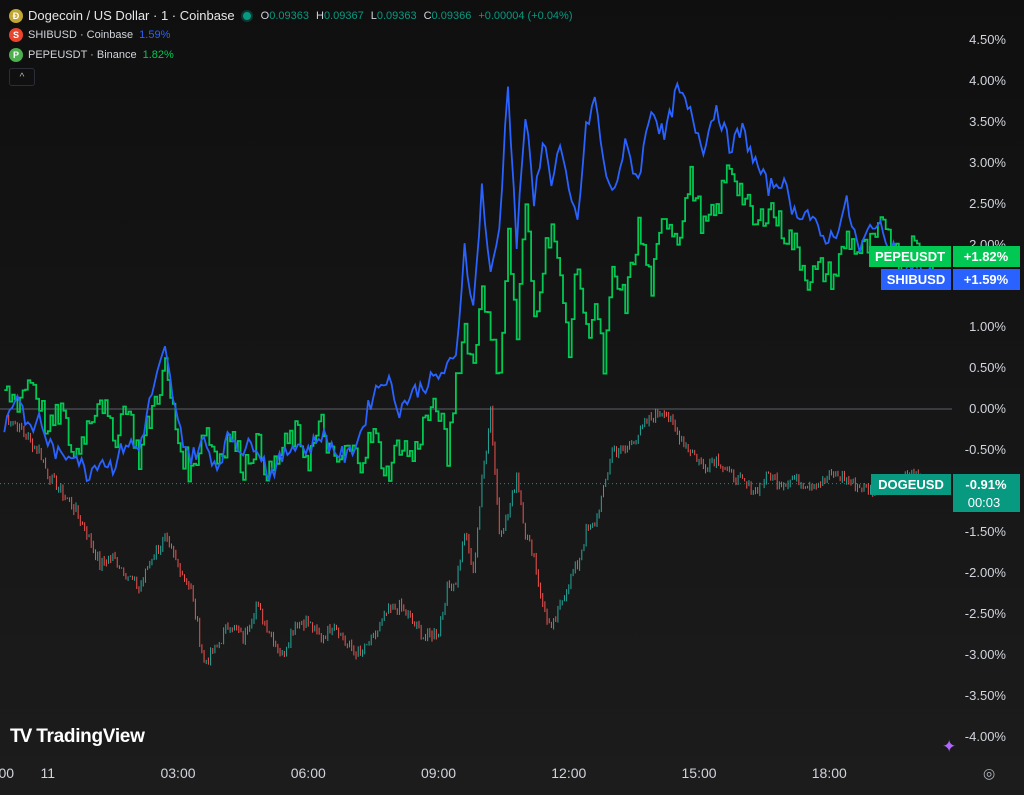 The width and height of the screenshot is (1024, 795). What do you see at coordinates (131, 15) in the screenshot?
I see `main-symbol-title: Dogecoin / US Dollar · 1 · Coinbase` at bounding box center [131, 15].